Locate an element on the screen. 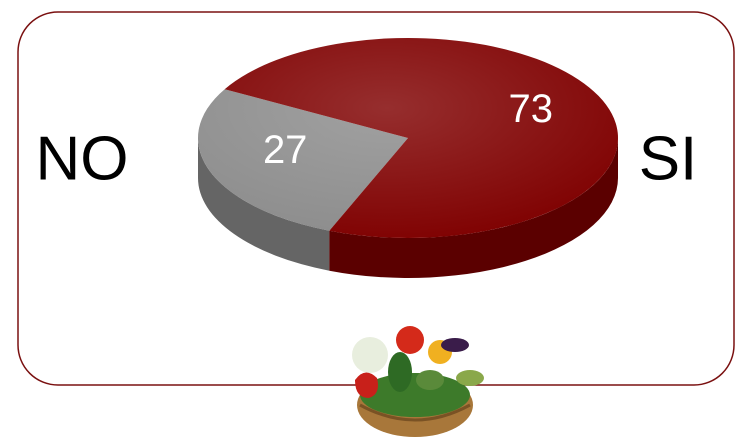 This screenshot has height=448, width=740. vegetable-basket-illustration is located at coordinates (418, 381).